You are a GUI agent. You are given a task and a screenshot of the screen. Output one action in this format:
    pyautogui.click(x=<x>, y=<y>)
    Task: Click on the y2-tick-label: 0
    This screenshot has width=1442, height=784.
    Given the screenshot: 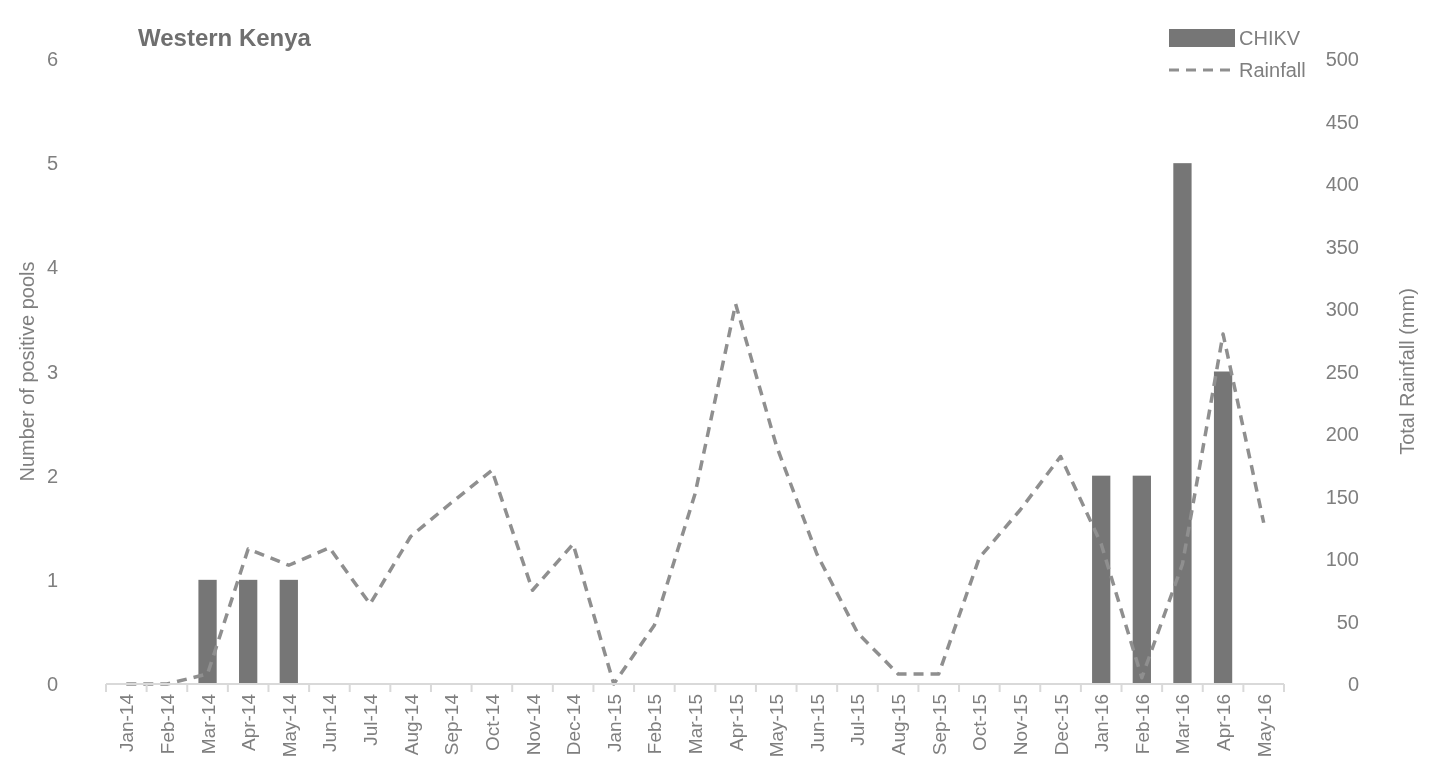 What is the action you would take?
    pyautogui.click(x=1353, y=684)
    